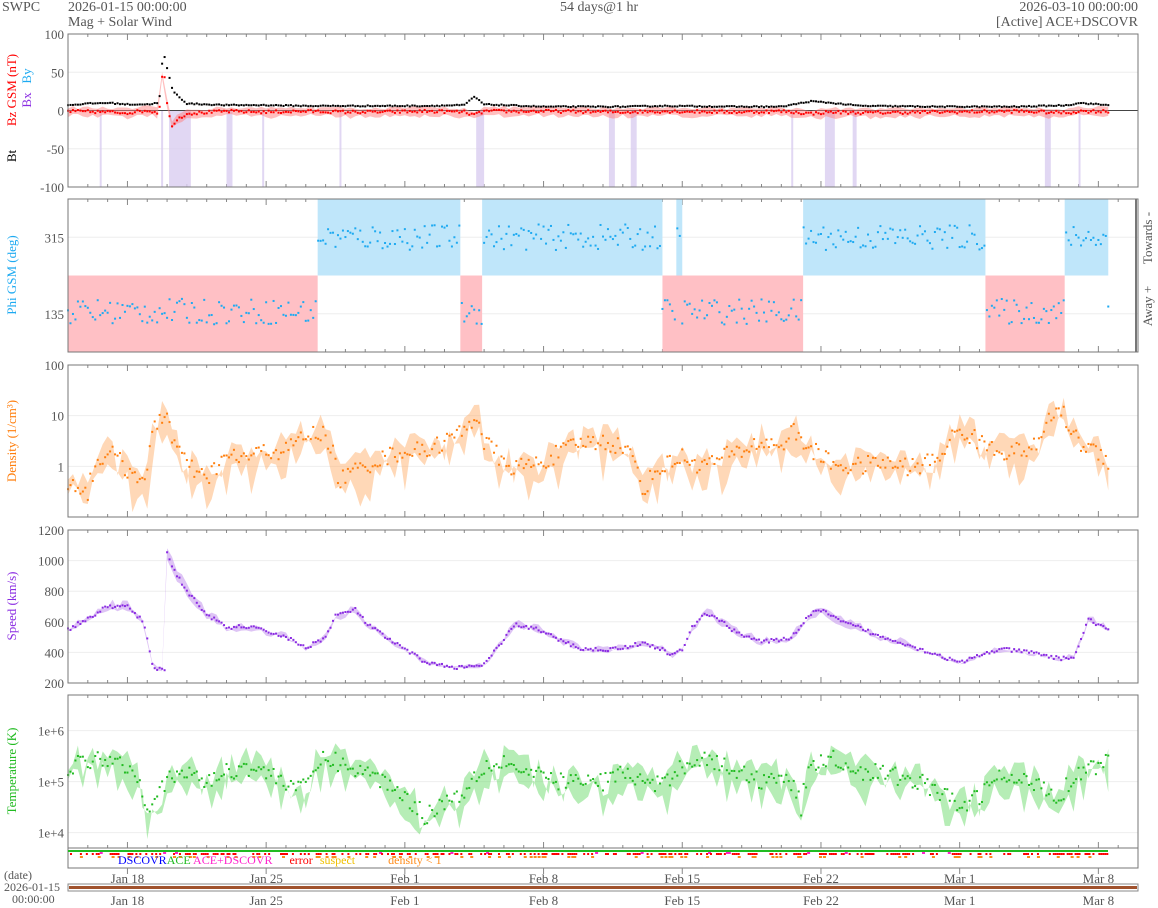  What do you see at coordinates (266, 900) in the screenshot?
I see `x-tick-label: Jan 25` at bounding box center [266, 900].